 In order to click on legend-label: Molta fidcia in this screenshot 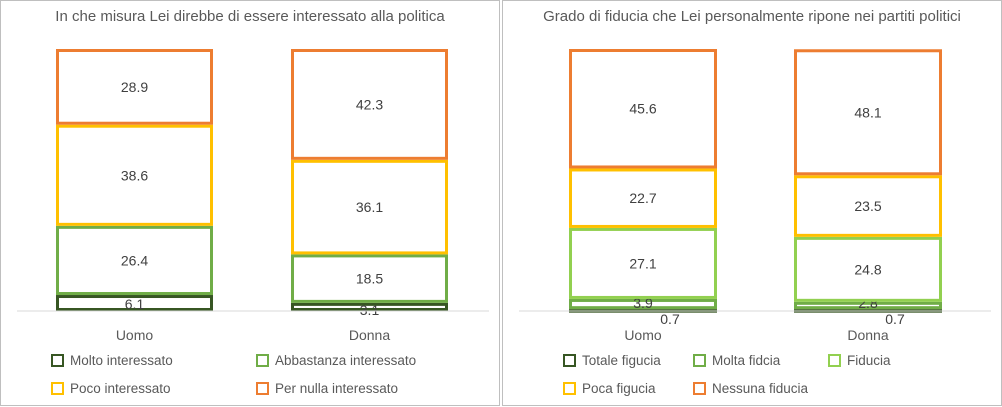, I will do `click(746, 360)`.